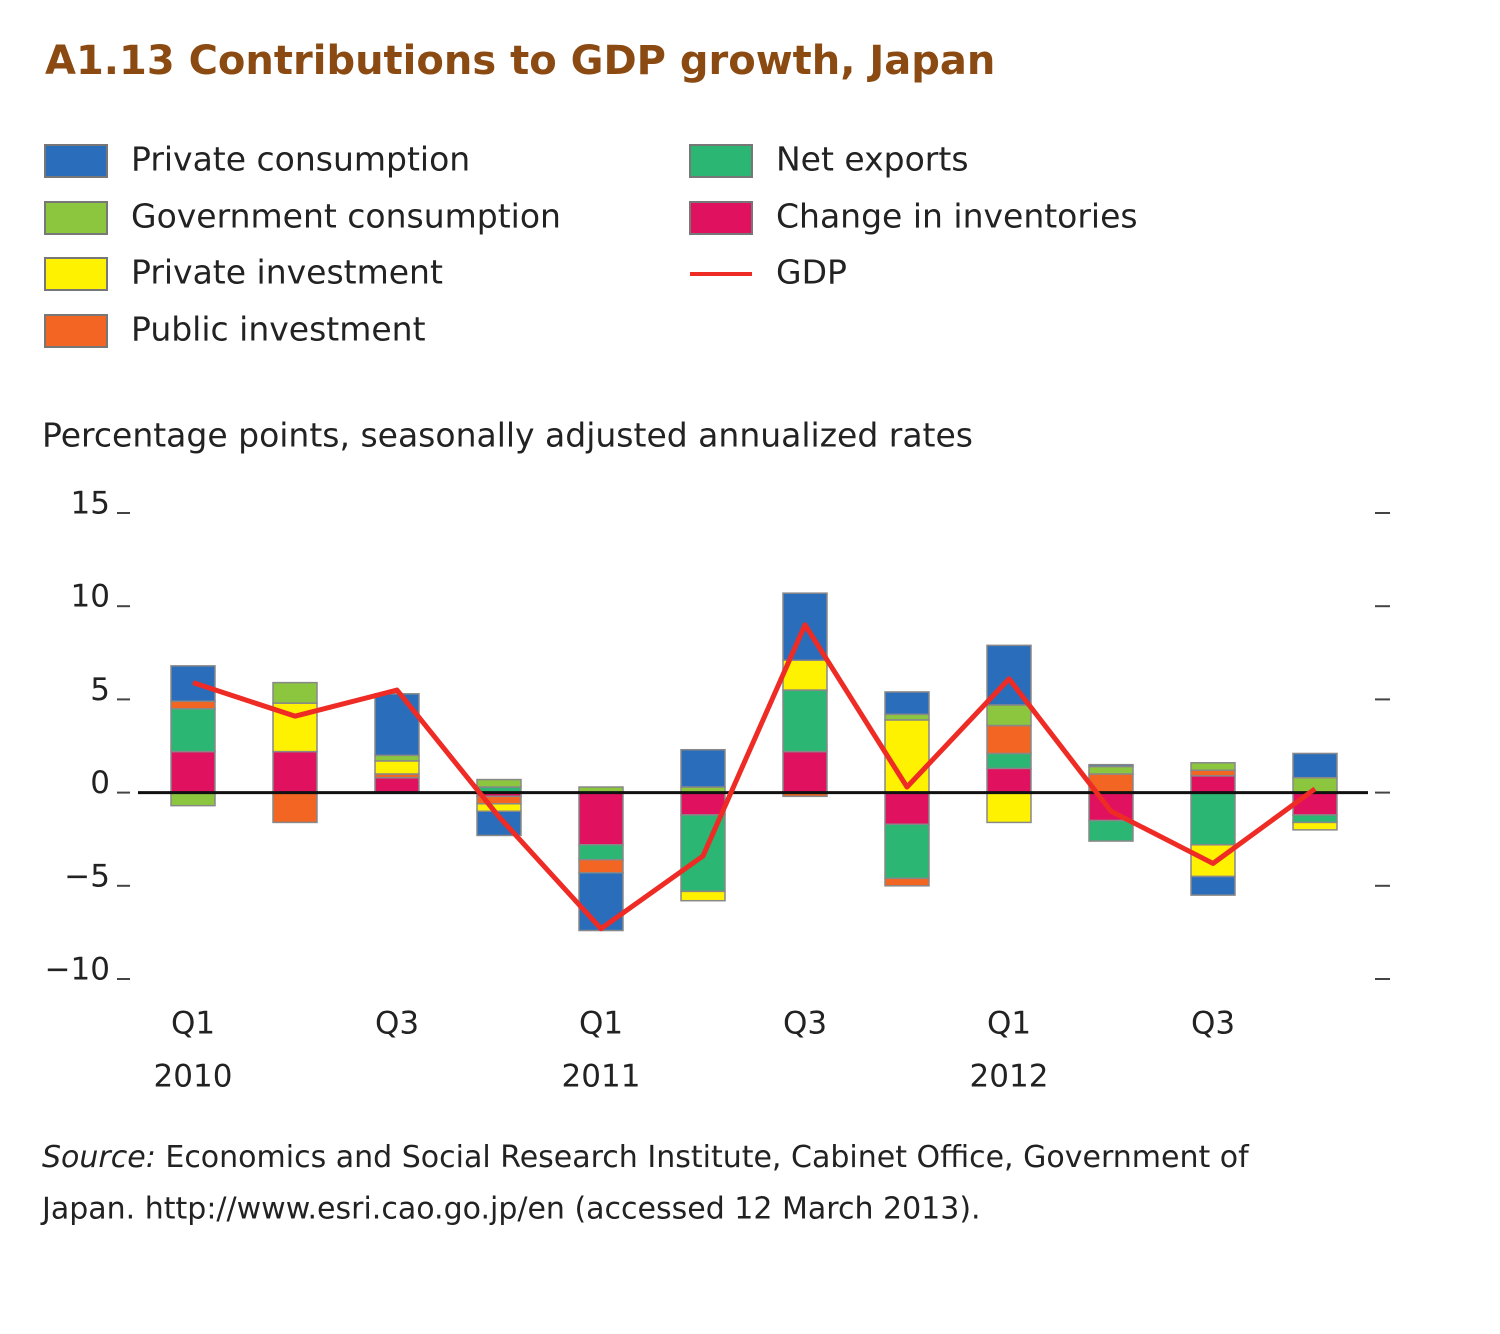 This screenshot has width=1500, height=1334. I want to click on legend-label: Net exports, so click(872, 159).